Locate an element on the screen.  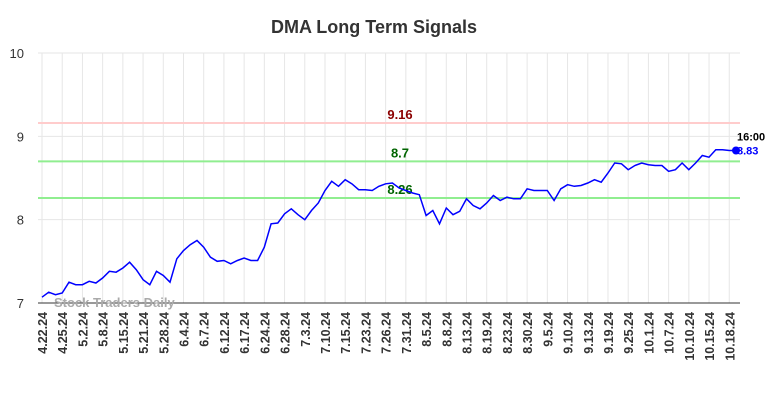
x-tick-label: 6.17.24 is located at coordinates (245, 333).